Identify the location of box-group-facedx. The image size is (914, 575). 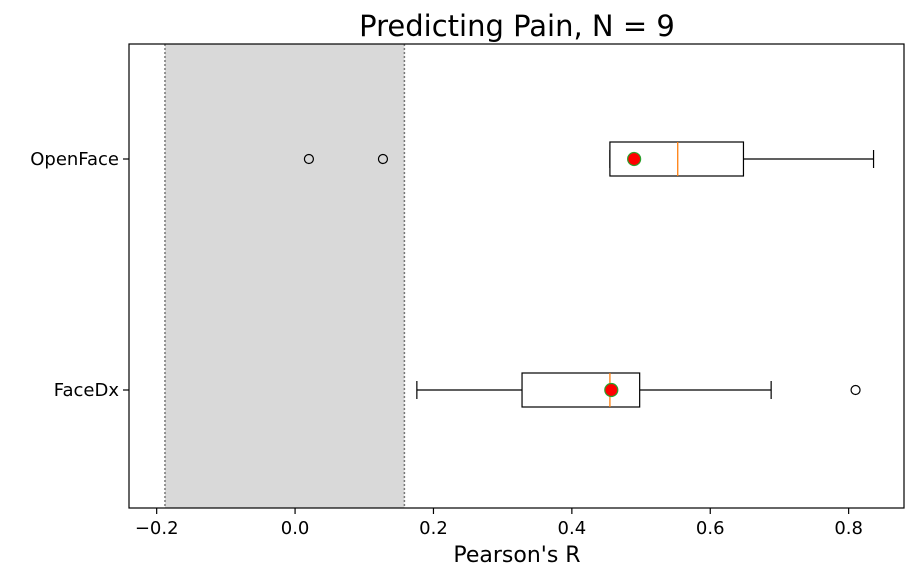
(638, 390).